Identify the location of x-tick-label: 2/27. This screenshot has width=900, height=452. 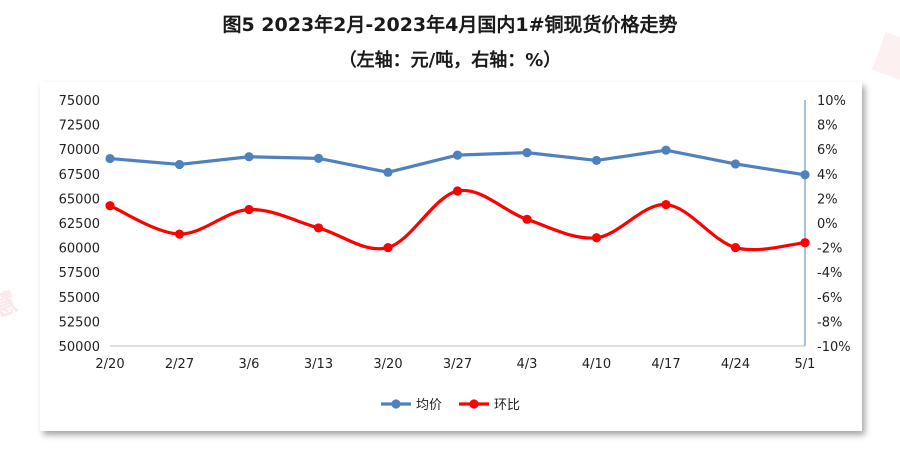
(179, 364).